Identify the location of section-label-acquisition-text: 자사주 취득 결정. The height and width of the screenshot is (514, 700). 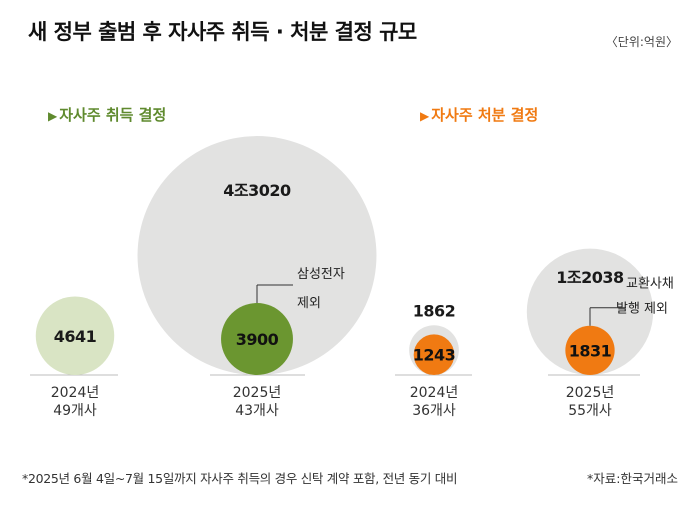
(113, 115).